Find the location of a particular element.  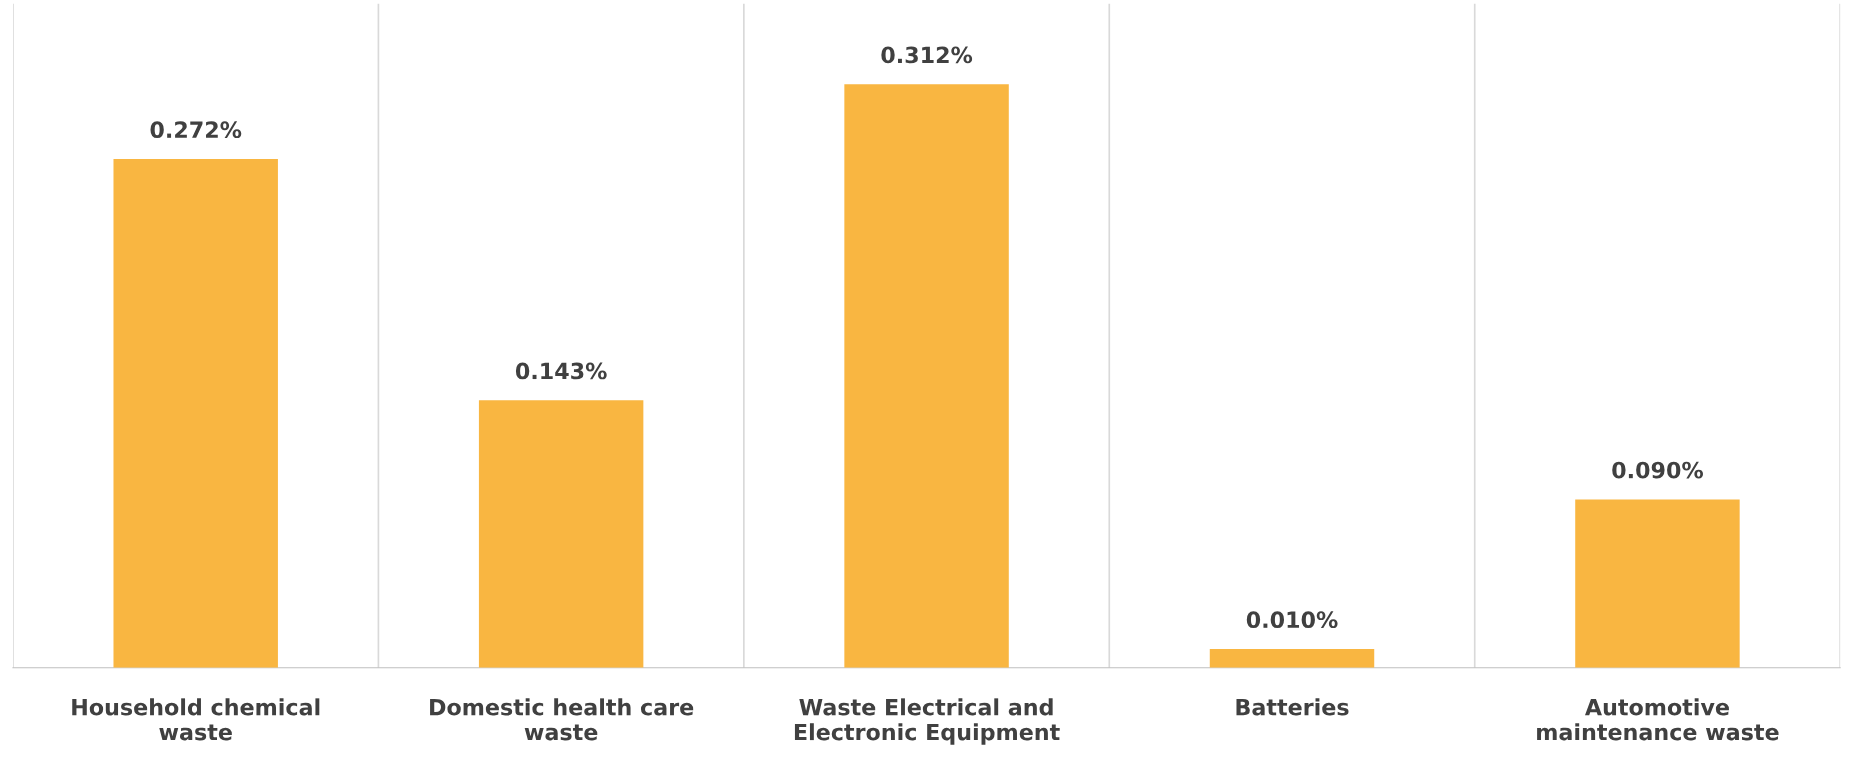

x-tick-label: Automotive maintenance waste is located at coordinates (1658, 719).